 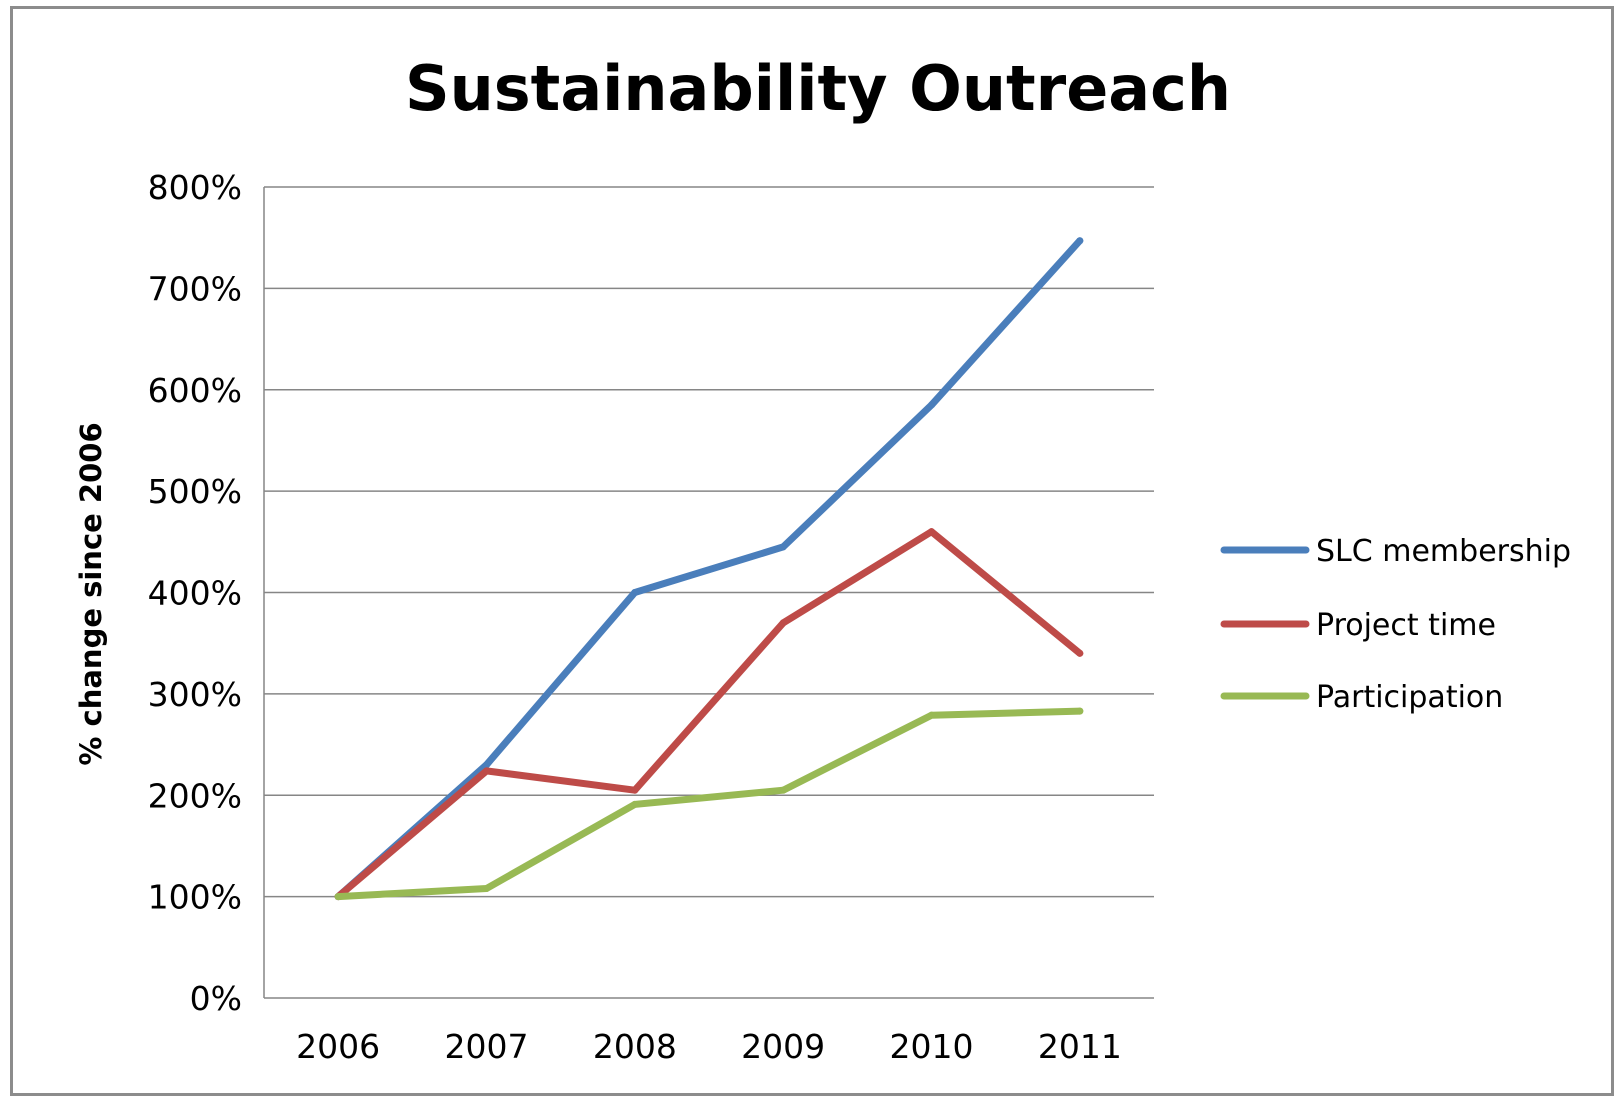 I want to click on legend: SLC membership Project time Participation, so click(x=1395, y=624).